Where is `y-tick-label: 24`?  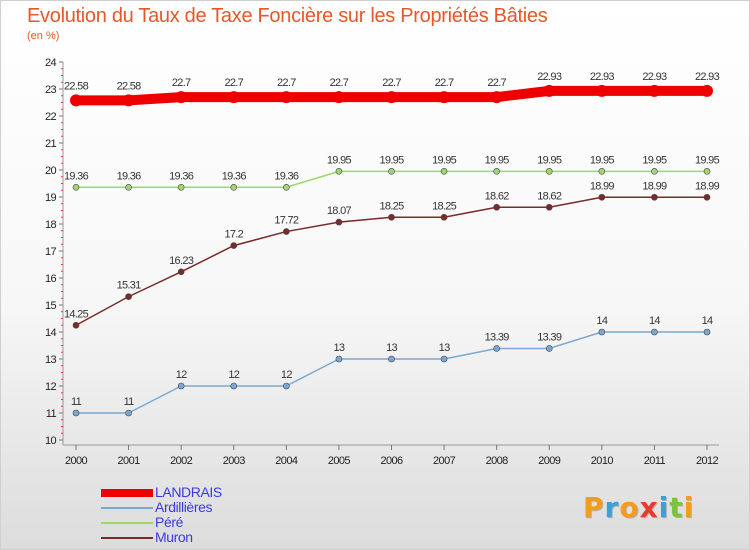 y-tick-label: 24 is located at coordinates (51, 63).